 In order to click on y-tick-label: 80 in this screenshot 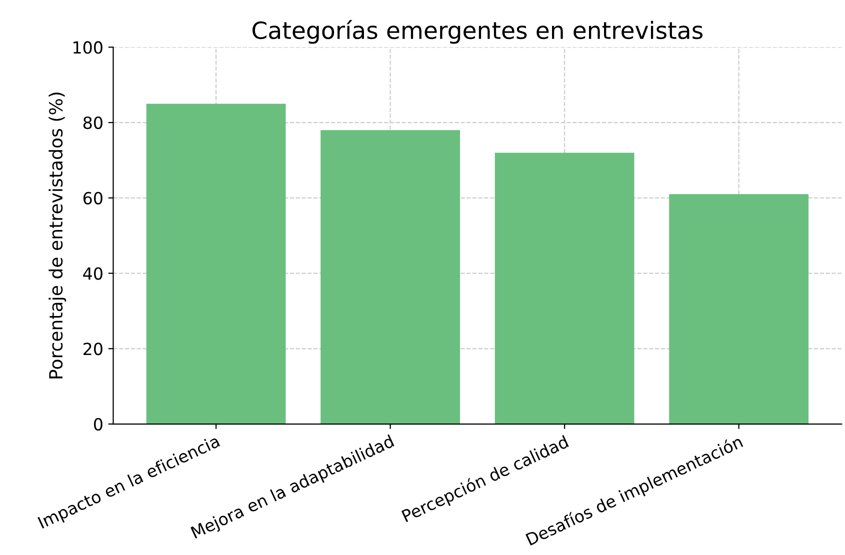, I will do `click(92, 123)`.